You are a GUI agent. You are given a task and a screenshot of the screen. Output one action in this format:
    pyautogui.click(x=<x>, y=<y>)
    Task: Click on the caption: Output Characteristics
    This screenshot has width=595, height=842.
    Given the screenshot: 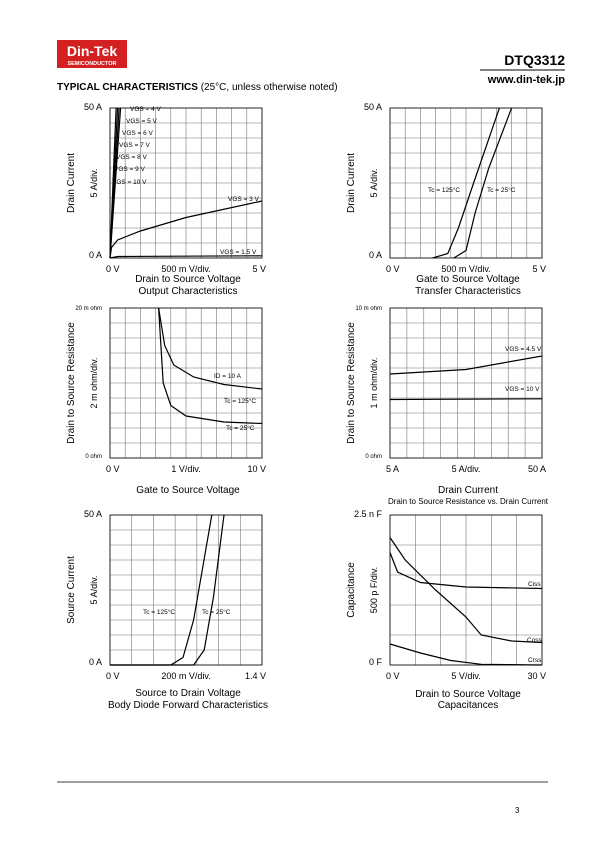 What is the action you would take?
    pyautogui.click(x=188, y=291)
    